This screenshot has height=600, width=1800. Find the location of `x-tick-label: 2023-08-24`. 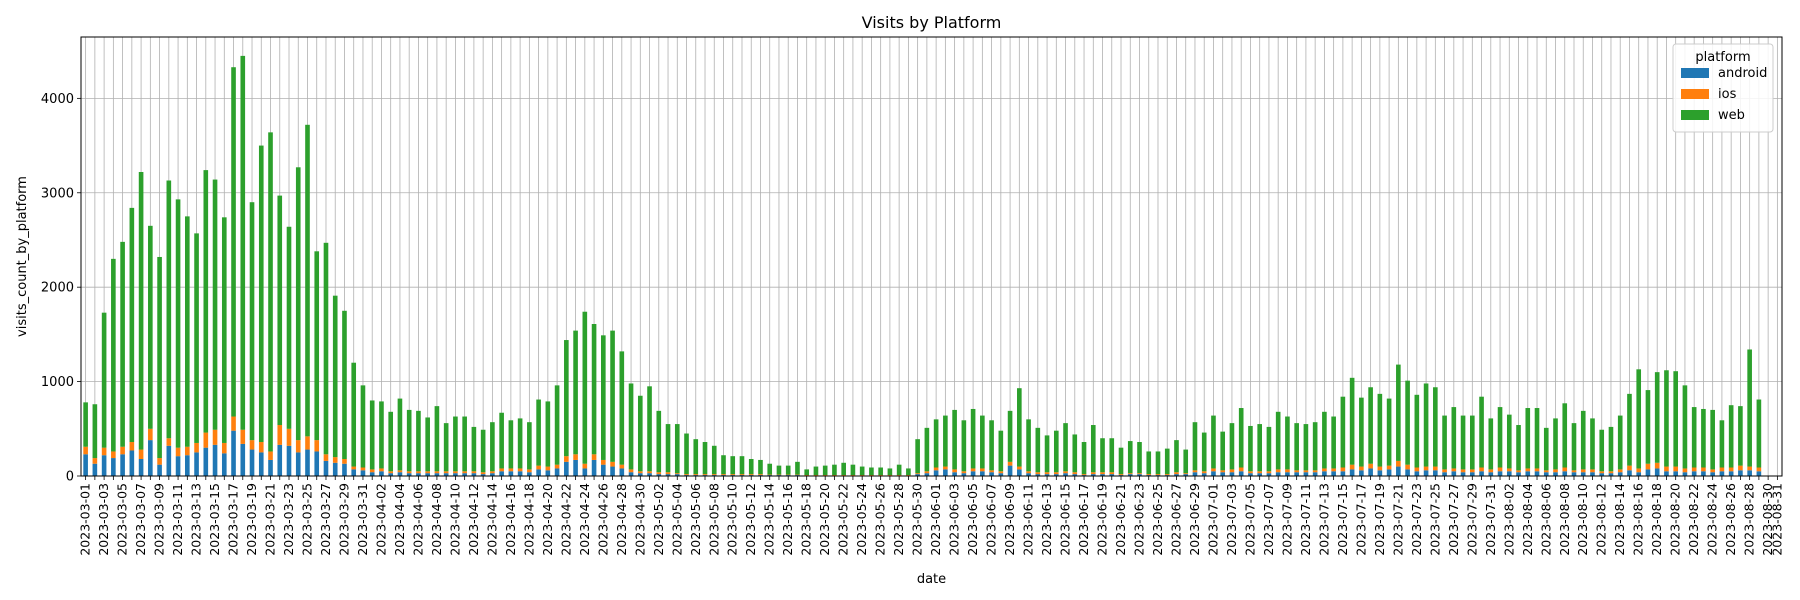

x-tick-label: 2023-08-24 is located at coordinates (1712, 519).